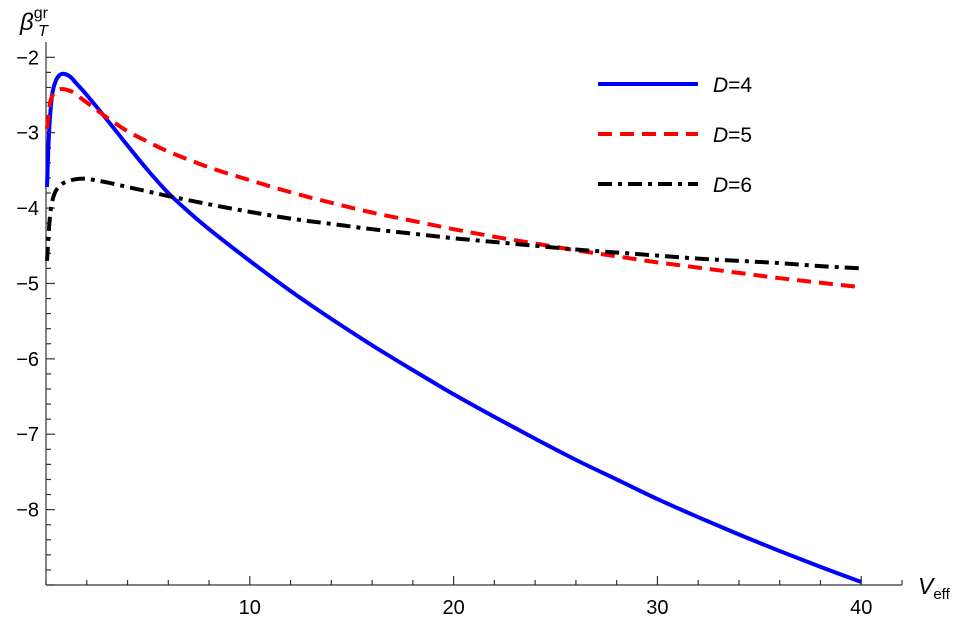 The height and width of the screenshot is (621, 956). I want to click on legend-label-d-5: D=5, so click(732, 135).